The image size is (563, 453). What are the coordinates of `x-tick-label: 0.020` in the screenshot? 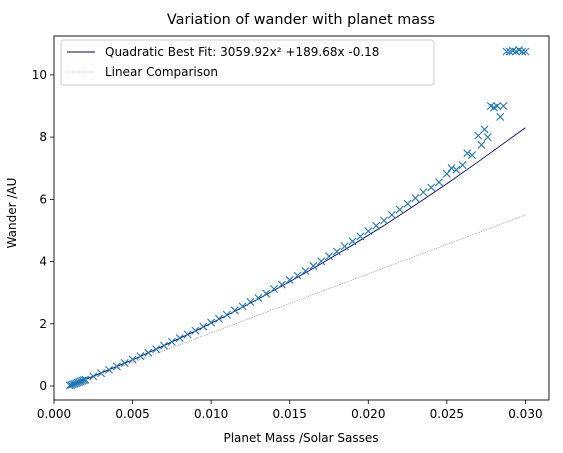 It's located at (368, 414).